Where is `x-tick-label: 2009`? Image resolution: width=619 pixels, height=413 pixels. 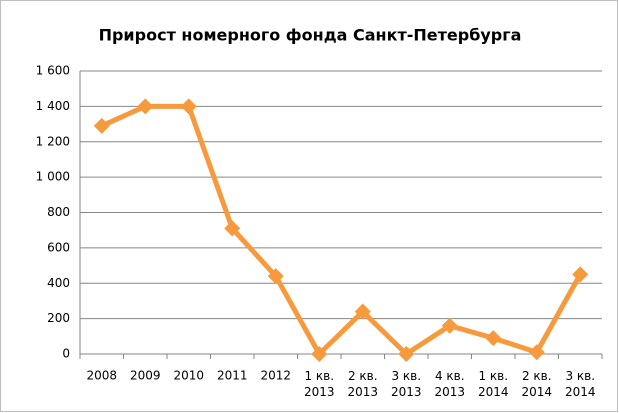
x-tick-label: 2009 is located at coordinates (145, 376).